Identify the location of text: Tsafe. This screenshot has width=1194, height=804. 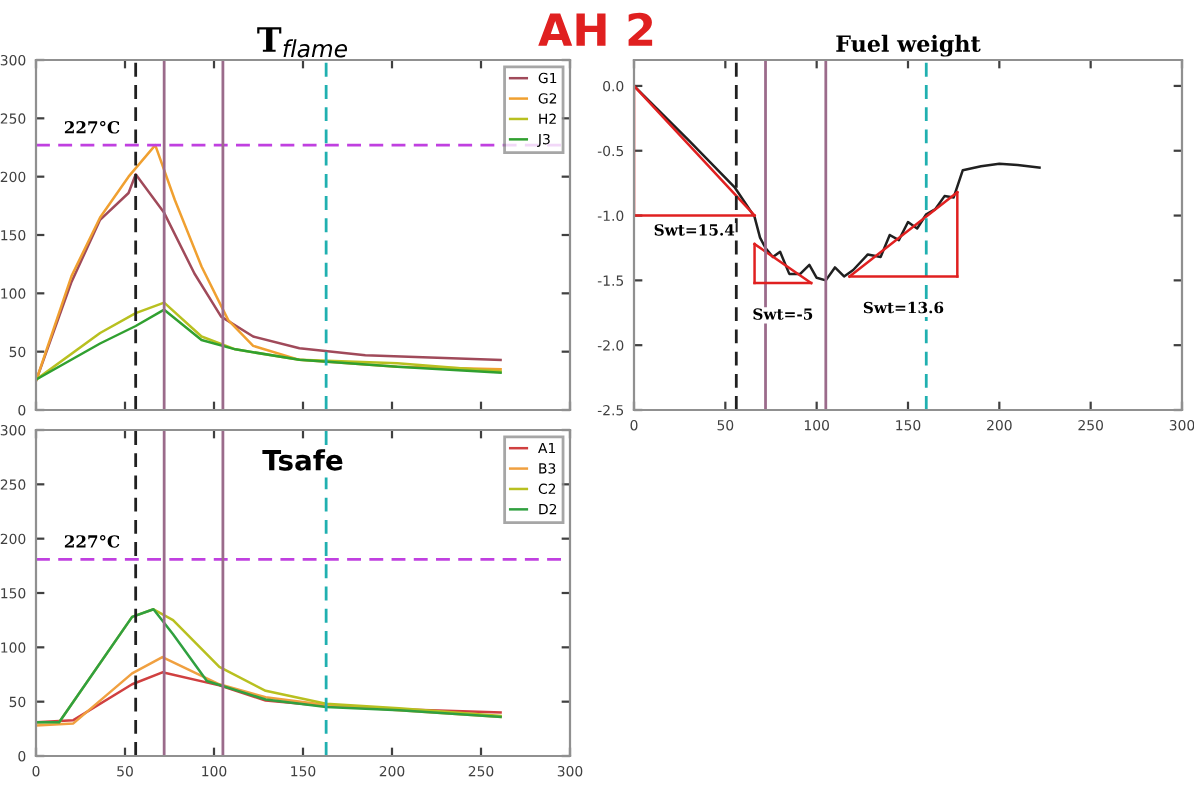
(302, 460).